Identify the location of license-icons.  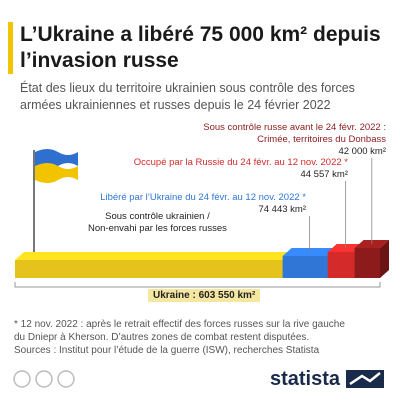
(44, 379).